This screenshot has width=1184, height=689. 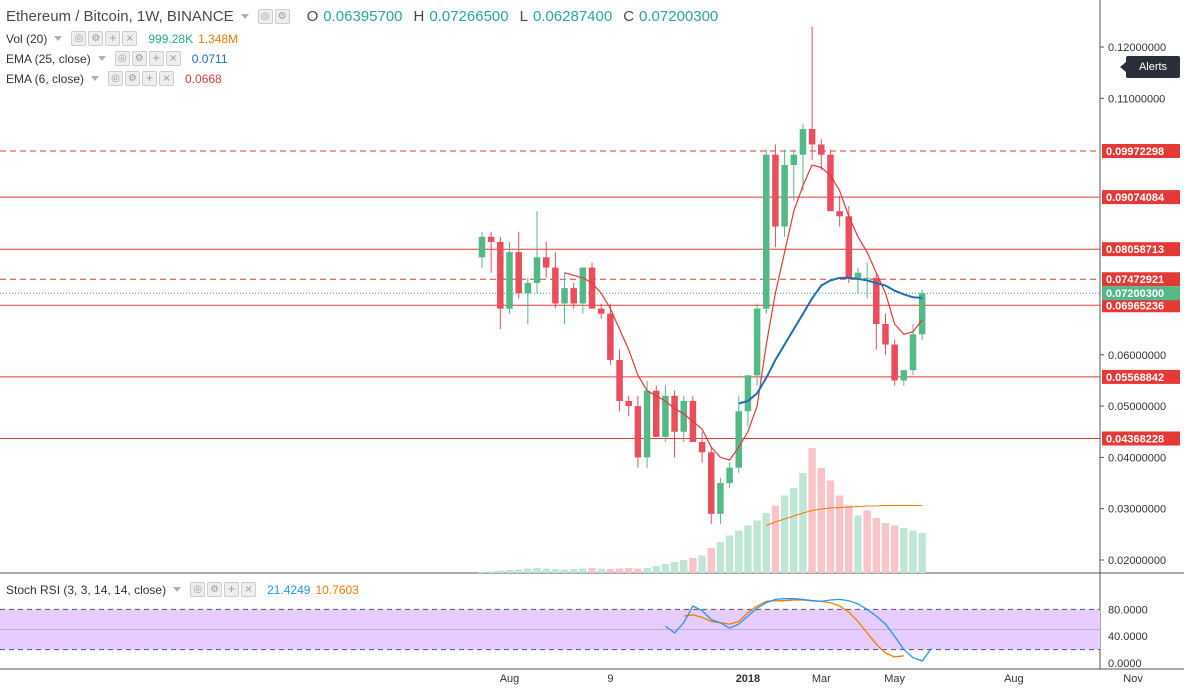 What do you see at coordinates (1150, 67) in the screenshot?
I see `alerts-button: Alerts` at bounding box center [1150, 67].